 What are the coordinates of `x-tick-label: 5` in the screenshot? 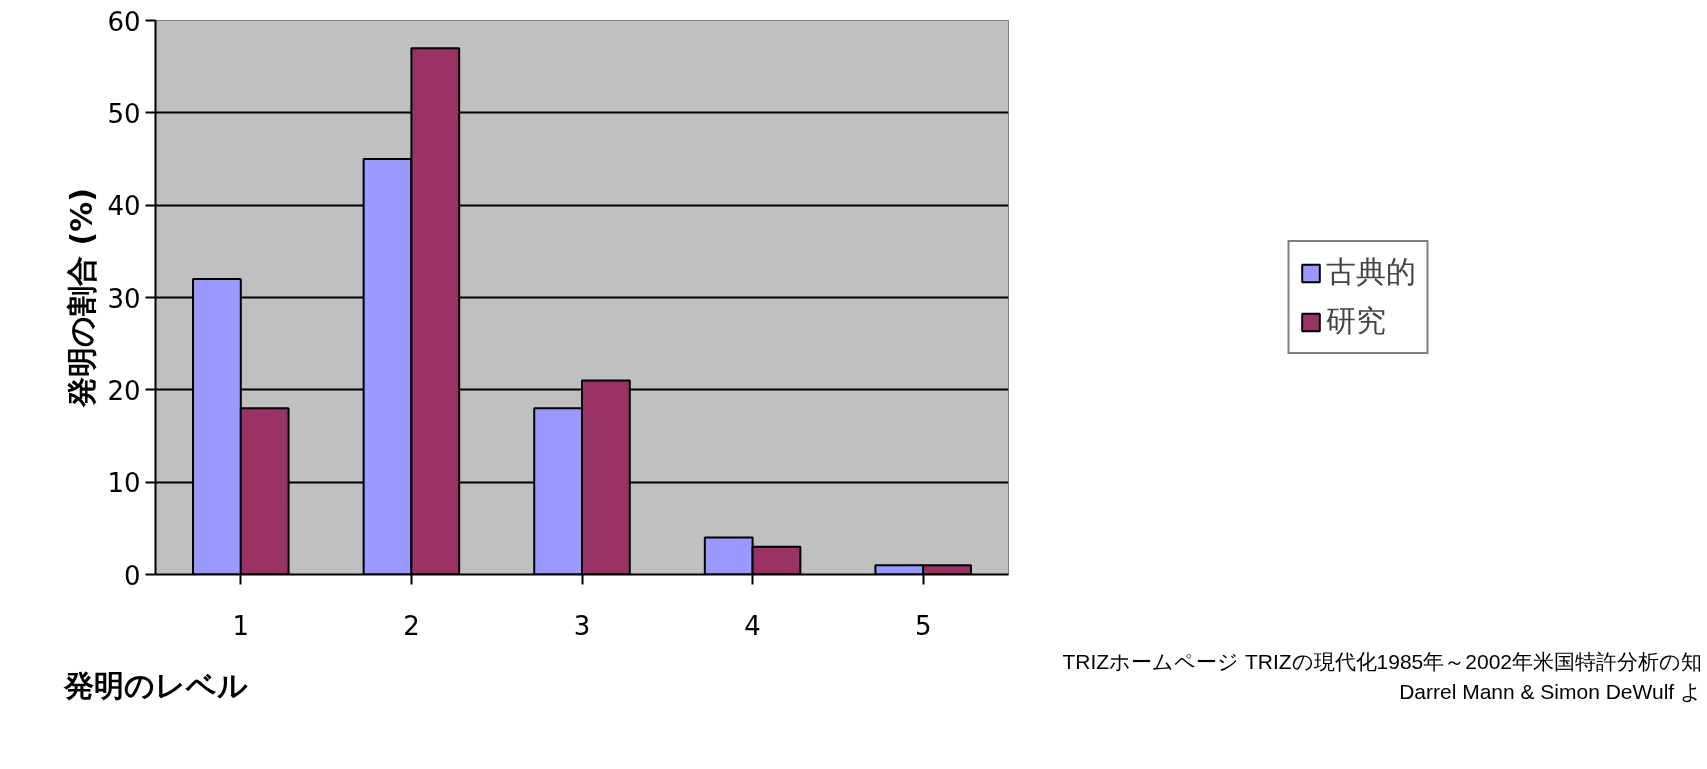 It's located at (923, 625).